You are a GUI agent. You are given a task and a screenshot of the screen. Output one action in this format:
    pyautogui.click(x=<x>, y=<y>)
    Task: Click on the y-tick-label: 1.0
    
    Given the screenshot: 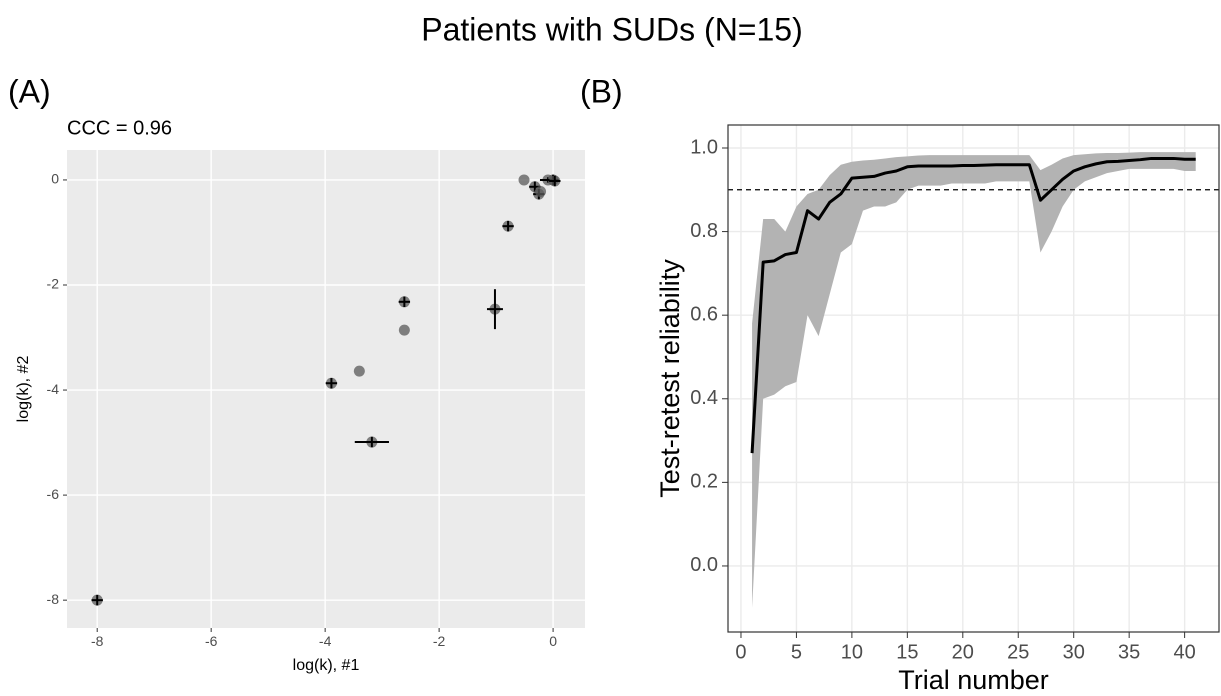 What is the action you would take?
    pyautogui.click(x=704, y=147)
    